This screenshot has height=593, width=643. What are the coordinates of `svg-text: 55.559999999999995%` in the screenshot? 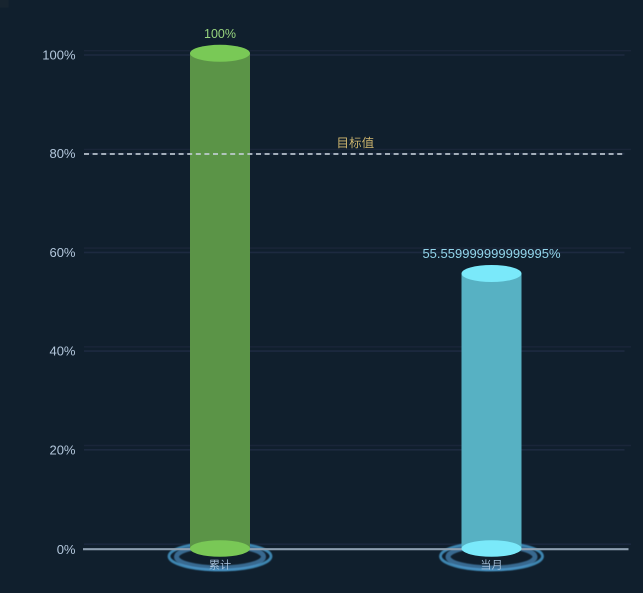 It's located at (491, 253).